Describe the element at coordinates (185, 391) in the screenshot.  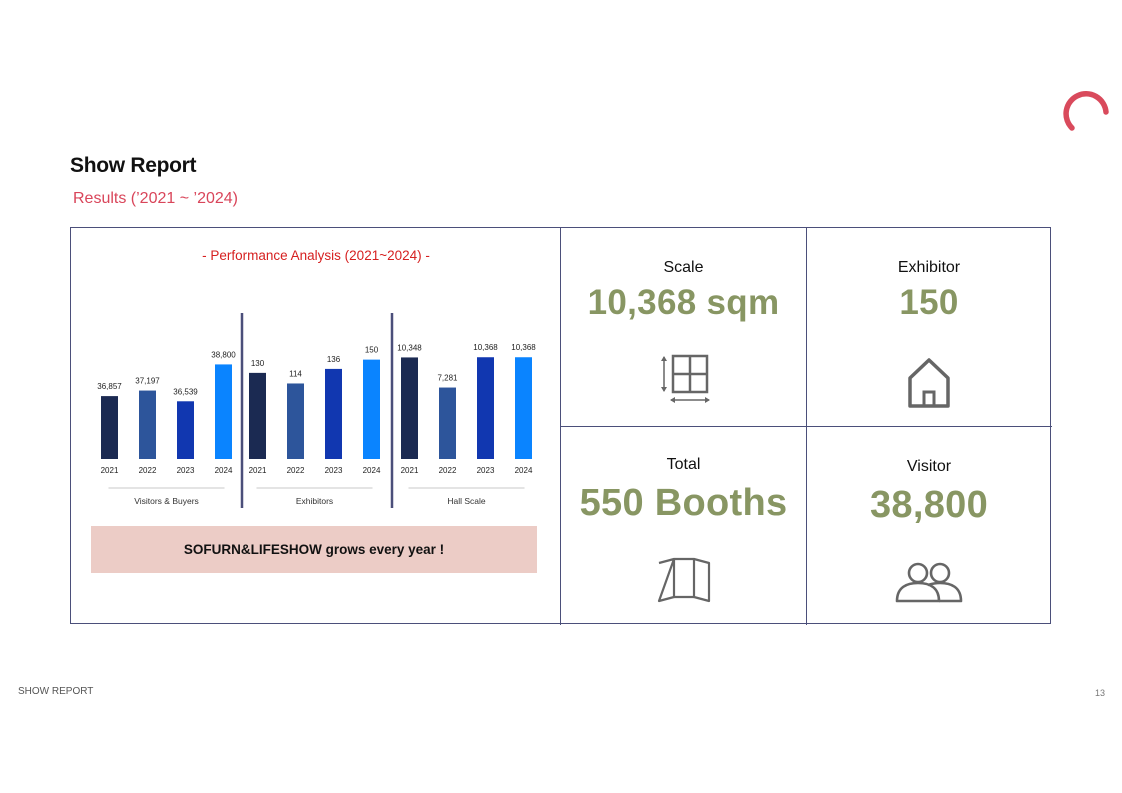
I see `bar-value-label: 36,539` at that location.